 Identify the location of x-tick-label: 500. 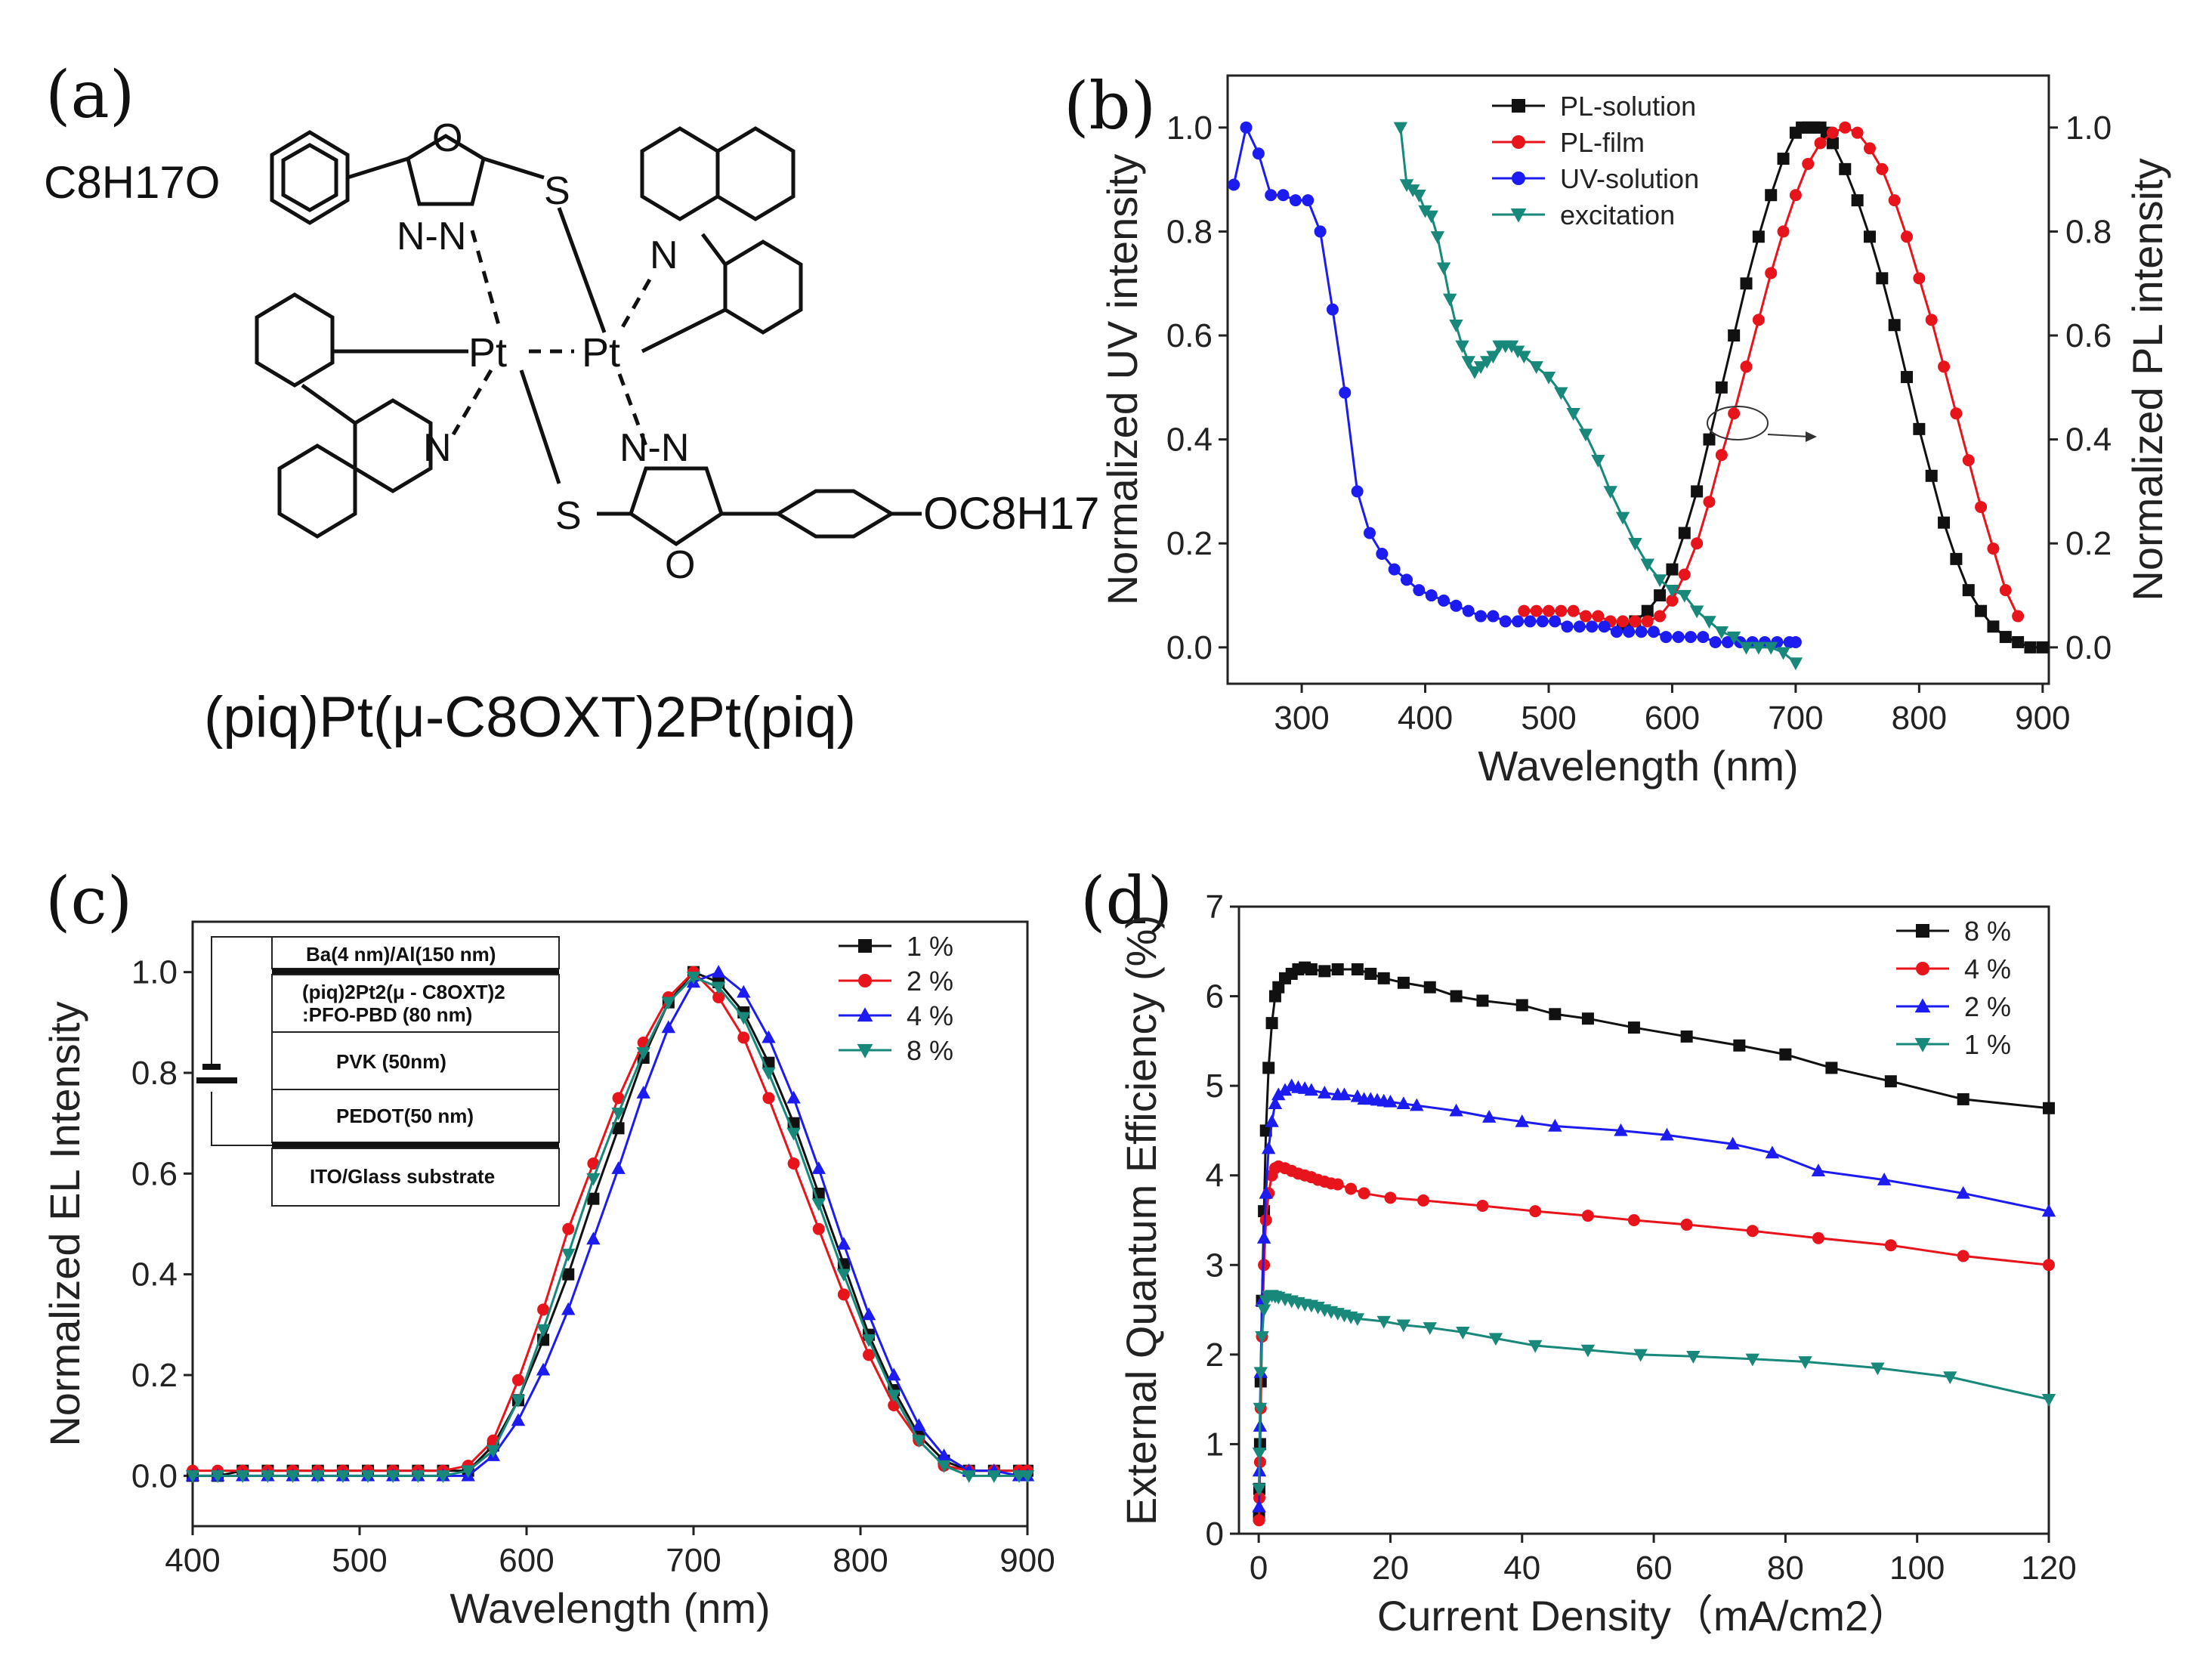
(359, 1560).